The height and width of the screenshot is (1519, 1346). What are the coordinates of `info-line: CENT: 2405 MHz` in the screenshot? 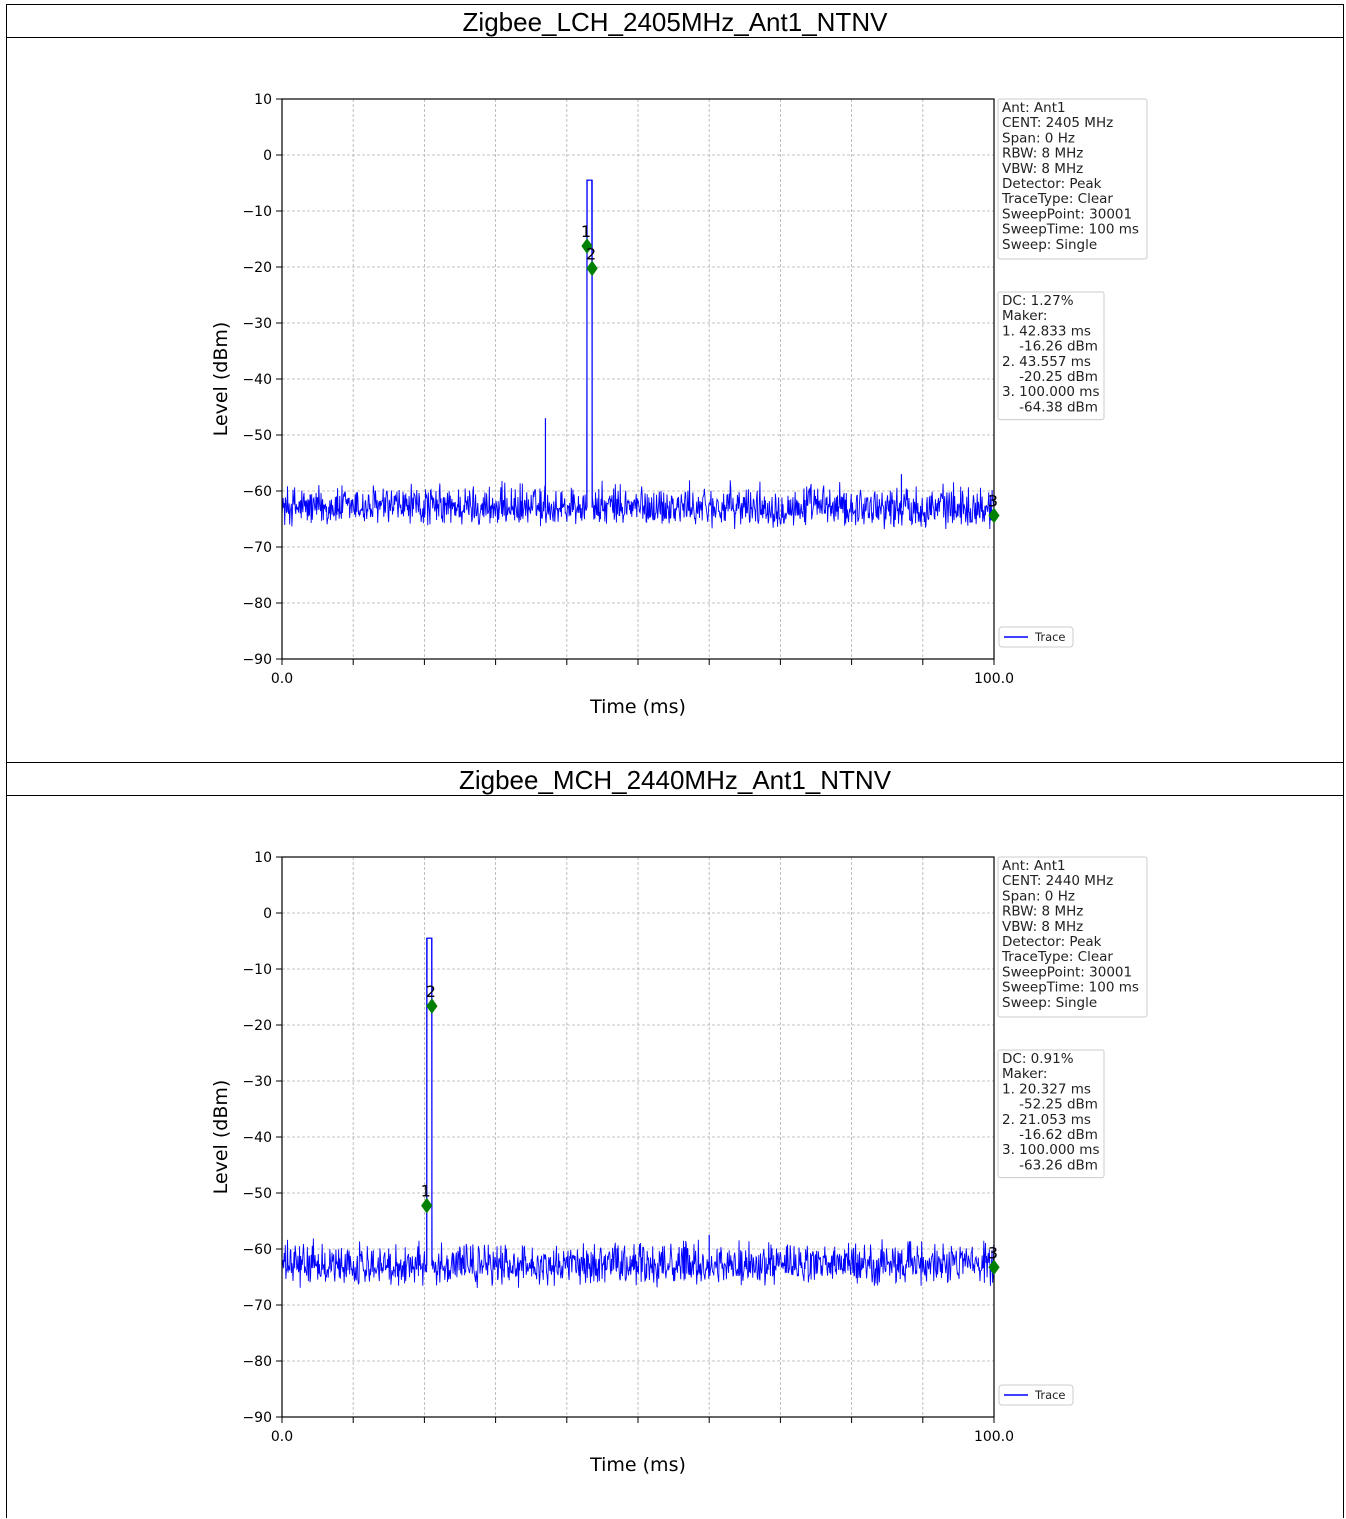 It's located at (1057, 123).